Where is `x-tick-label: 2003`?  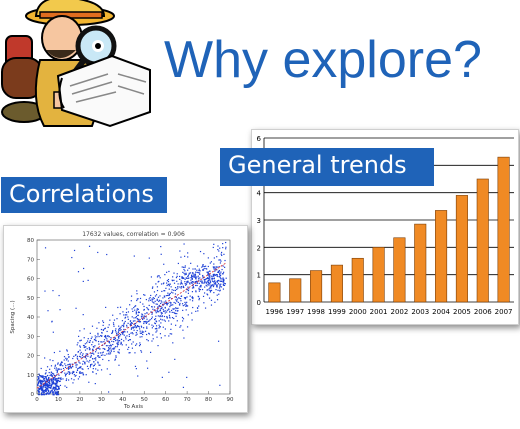
x-tick-label: 2003 is located at coordinates (420, 312).